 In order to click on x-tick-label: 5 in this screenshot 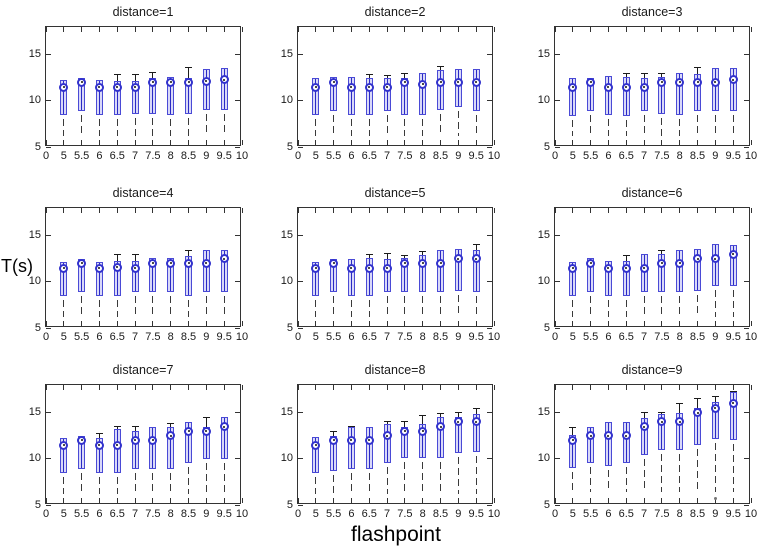, I will do `click(63, 514)`.